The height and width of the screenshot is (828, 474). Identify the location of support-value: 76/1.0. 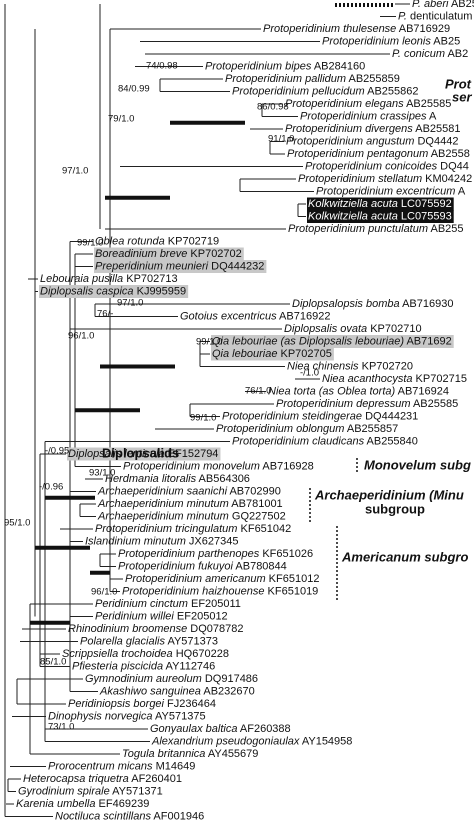
(258, 391).